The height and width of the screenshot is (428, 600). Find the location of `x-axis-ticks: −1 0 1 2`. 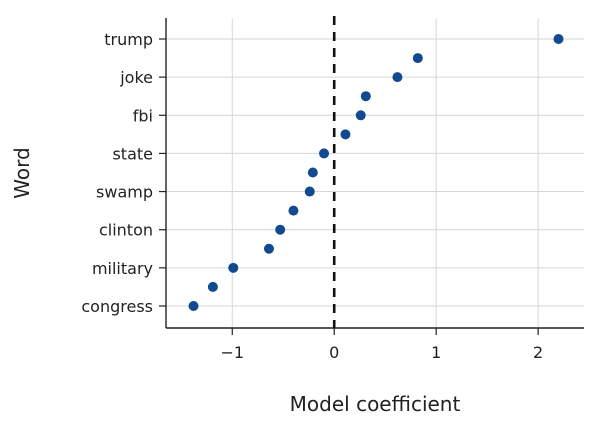

x-axis-ticks: −1 0 1 2 is located at coordinates (381, 345).